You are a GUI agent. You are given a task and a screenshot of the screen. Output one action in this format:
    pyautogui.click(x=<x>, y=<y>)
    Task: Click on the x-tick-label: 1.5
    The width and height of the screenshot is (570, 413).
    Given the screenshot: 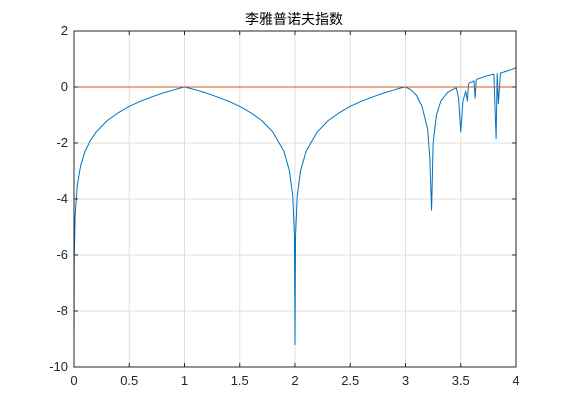 What is the action you would take?
    pyautogui.click(x=240, y=380)
    